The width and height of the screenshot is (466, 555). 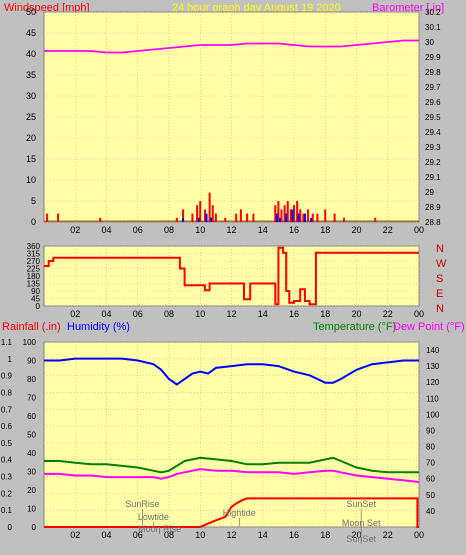 What do you see at coordinates (430, 511) in the screenshot?
I see `temperature-tick-label: 40` at bounding box center [430, 511].